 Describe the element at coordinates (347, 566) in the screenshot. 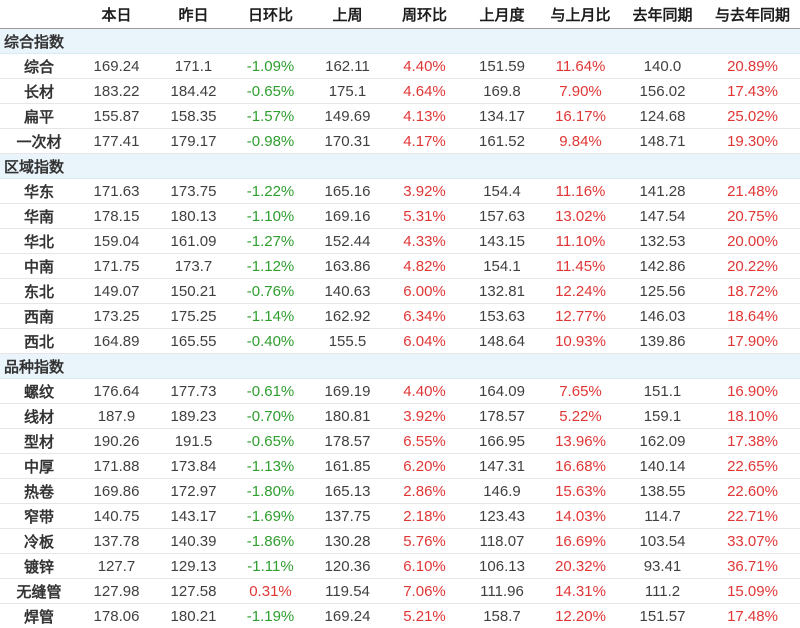

I see `index-value-cell: 120.36` at that location.